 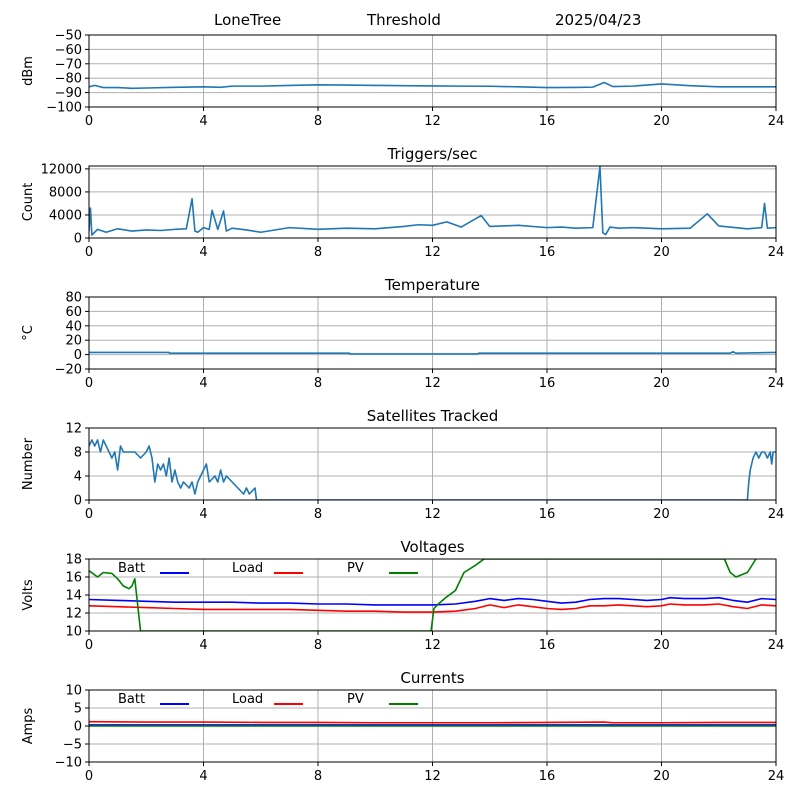 What do you see at coordinates (28, 71) in the screenshot?
I see `panel-1-y-axis-label: dBm` at bounding box center [28, 71].